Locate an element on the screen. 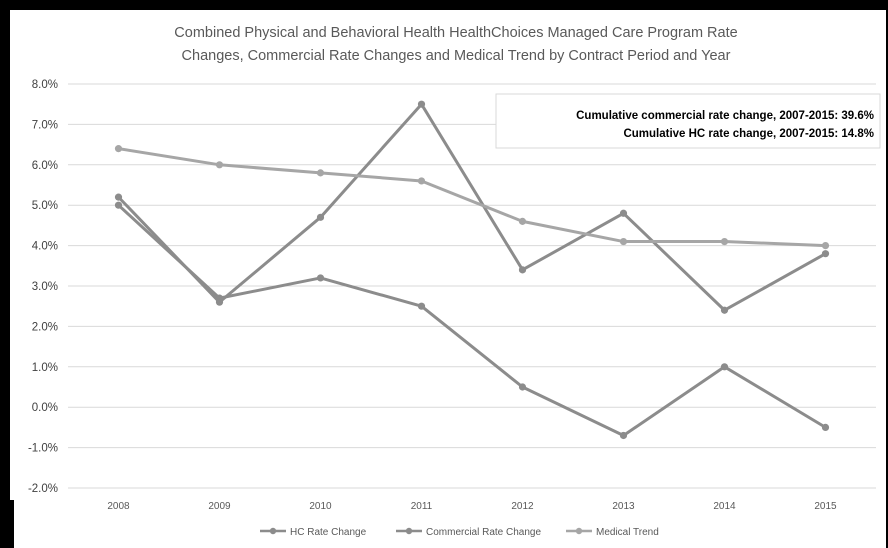 The width and height of the screenshot is (888, 548). y-tick-label: 4.0% is located at coordinates (45, 247).